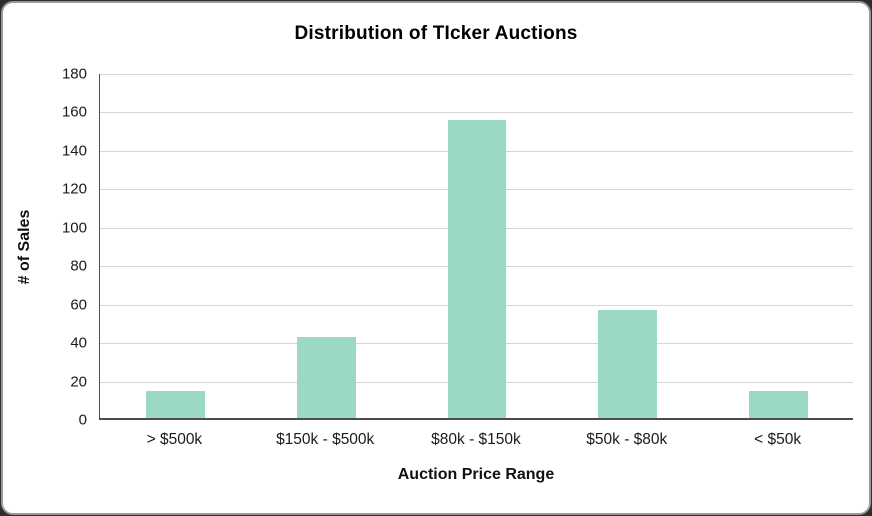  I want to click on y-tick-label: 0, so click(82, 420).